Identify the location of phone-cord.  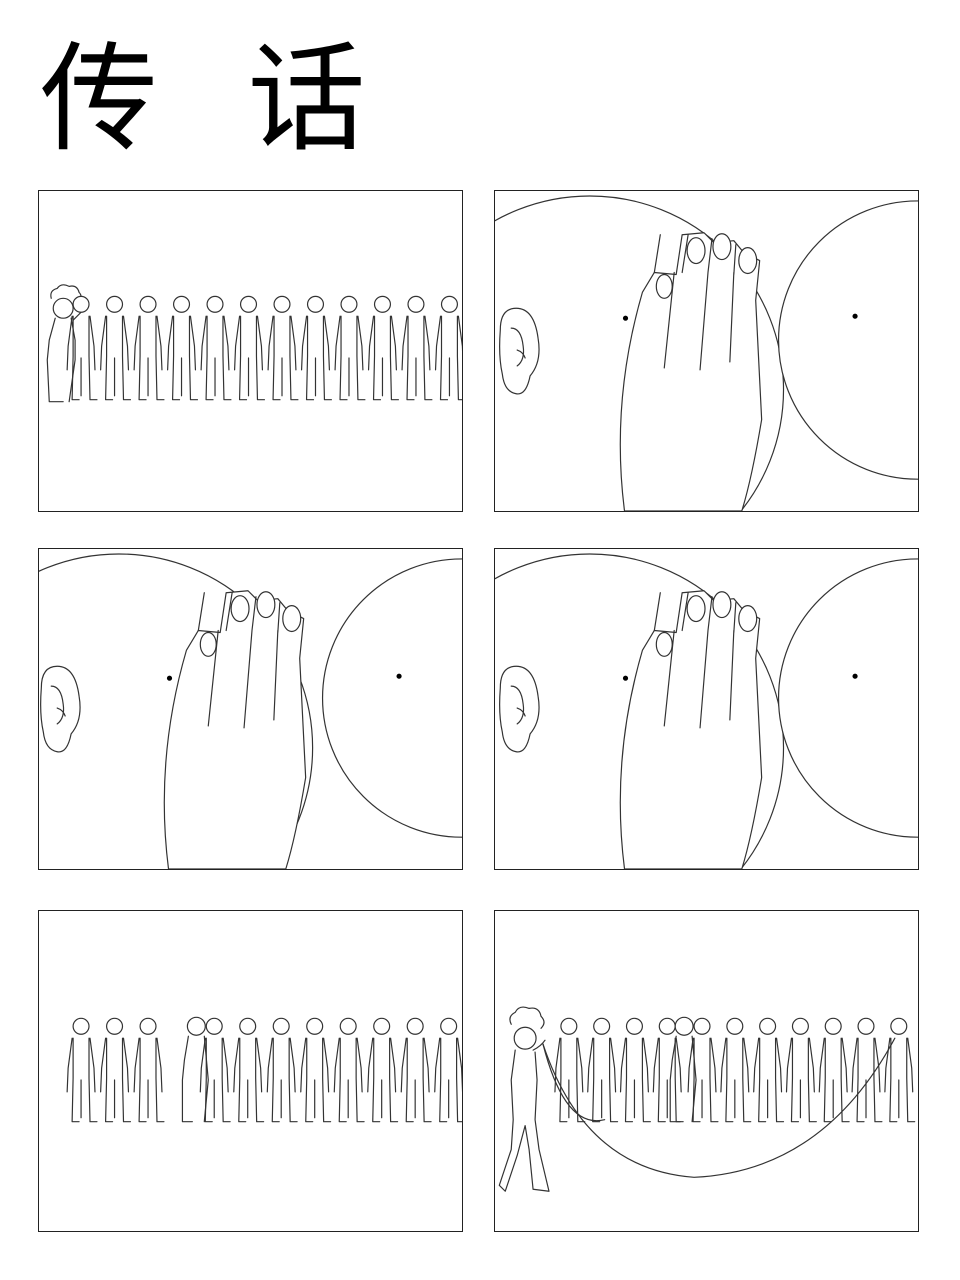
(574, 1082).